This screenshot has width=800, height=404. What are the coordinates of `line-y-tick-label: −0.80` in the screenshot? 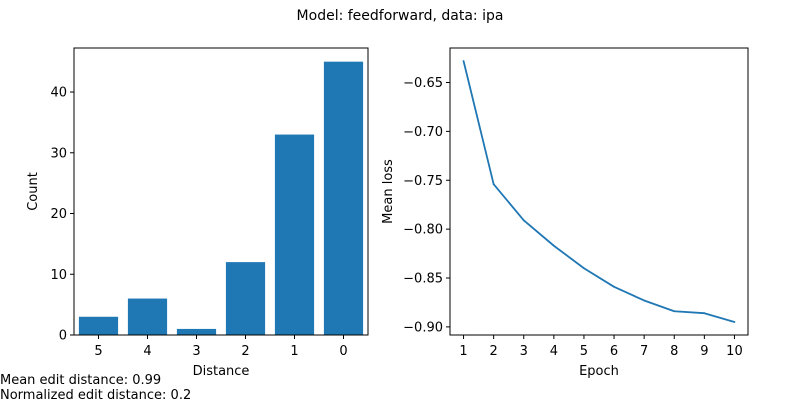 It's located at (423, 230).